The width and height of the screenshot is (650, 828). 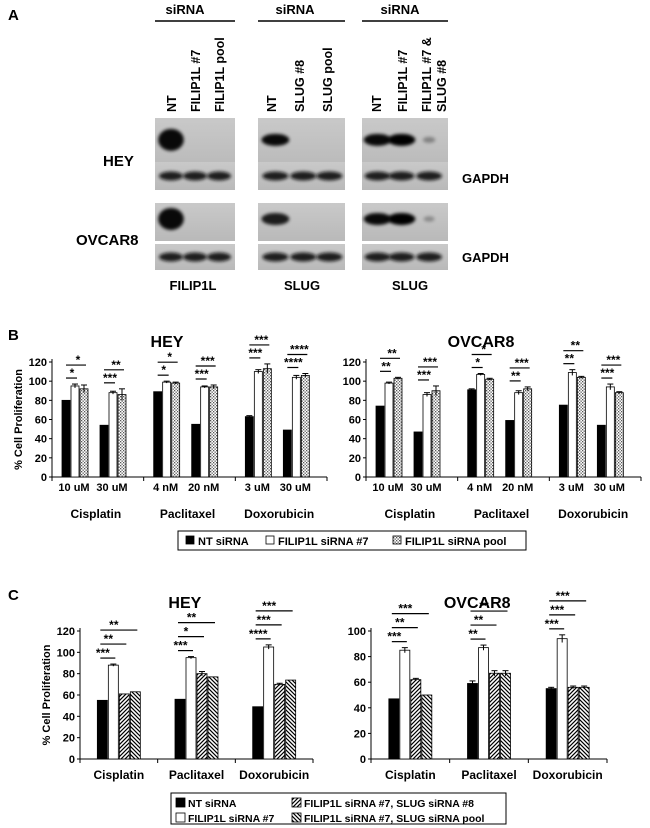 I want to click on dose-label: 4 nM, so click(x=165, y=488).